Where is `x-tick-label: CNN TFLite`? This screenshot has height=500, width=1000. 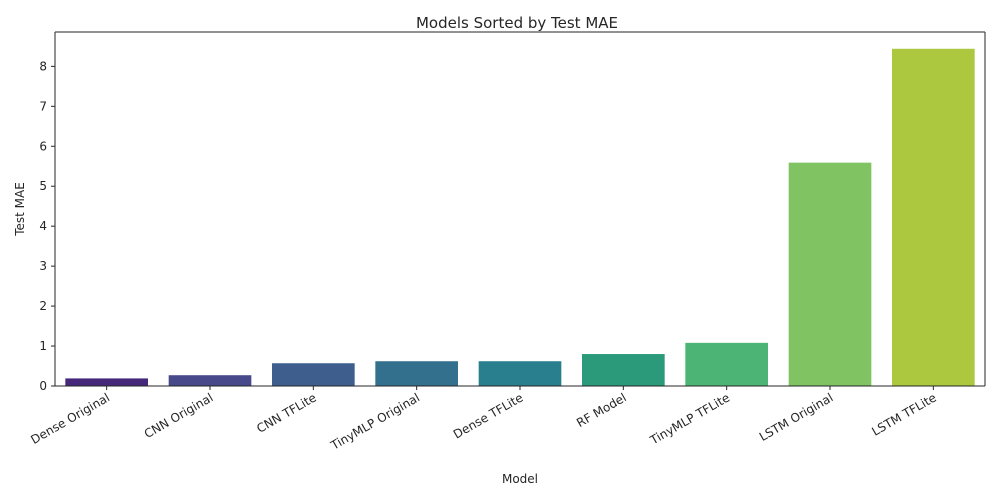
x-tick-label: CNN TFLite is located at coordinates (286, 412).